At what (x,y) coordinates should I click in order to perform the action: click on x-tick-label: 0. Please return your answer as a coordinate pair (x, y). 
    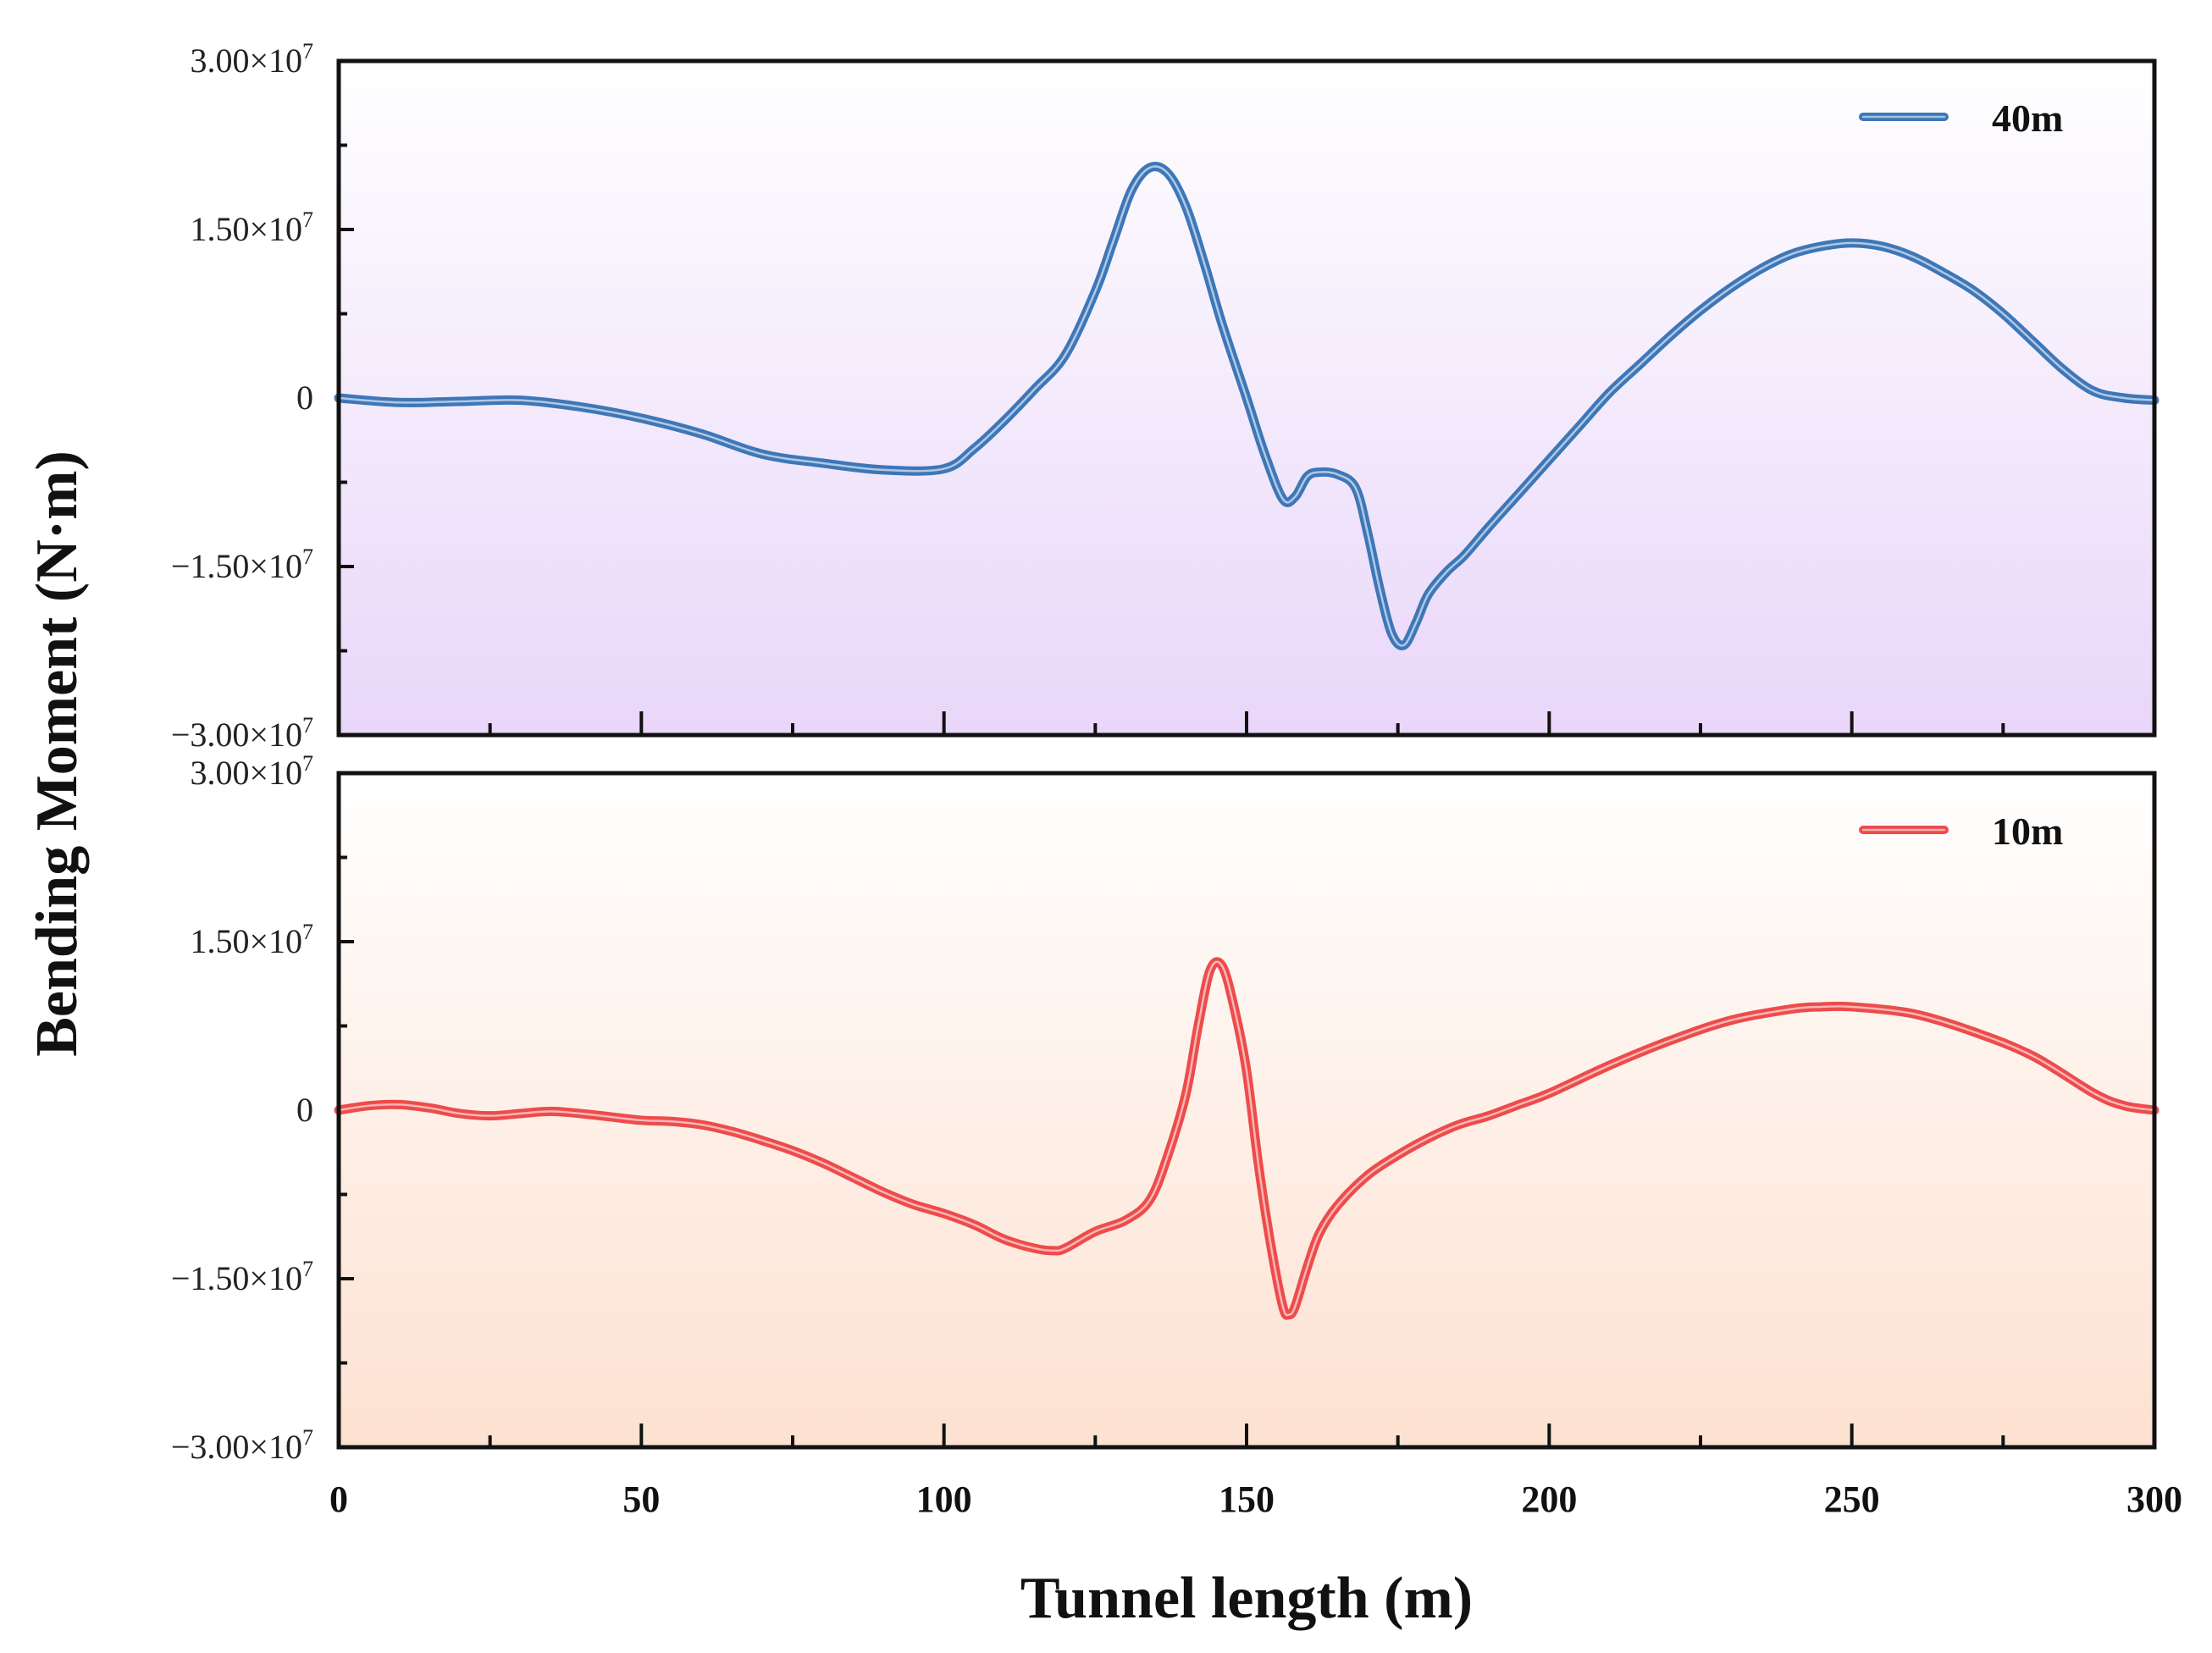
    Looking at the image, I should click on (338, 1499).